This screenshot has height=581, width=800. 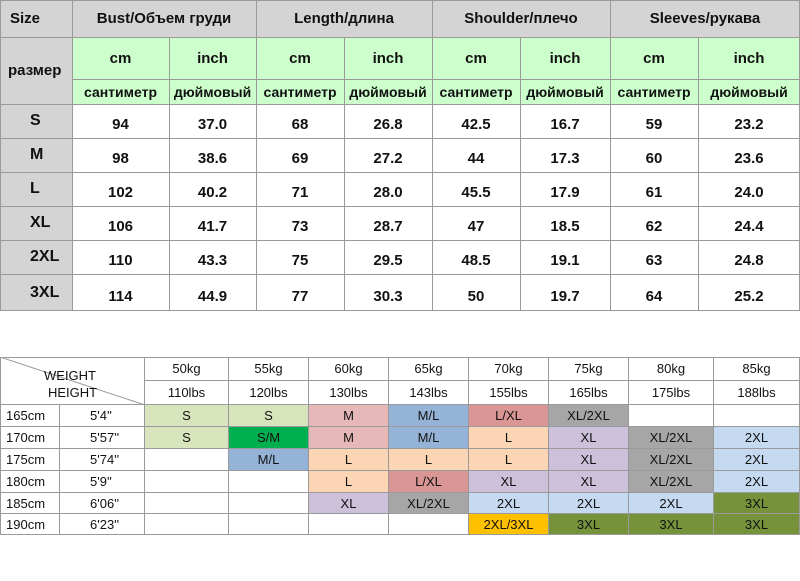 What do you see at coordinates (36, 18) in the screenshot?
I see `size-header-label: Size` at bounding box center [36, 18].